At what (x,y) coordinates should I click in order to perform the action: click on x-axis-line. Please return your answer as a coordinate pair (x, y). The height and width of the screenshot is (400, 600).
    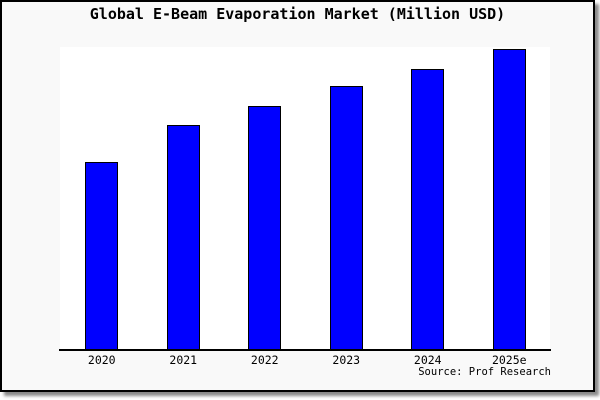
    Looking at the image, I should click on (305, 350).